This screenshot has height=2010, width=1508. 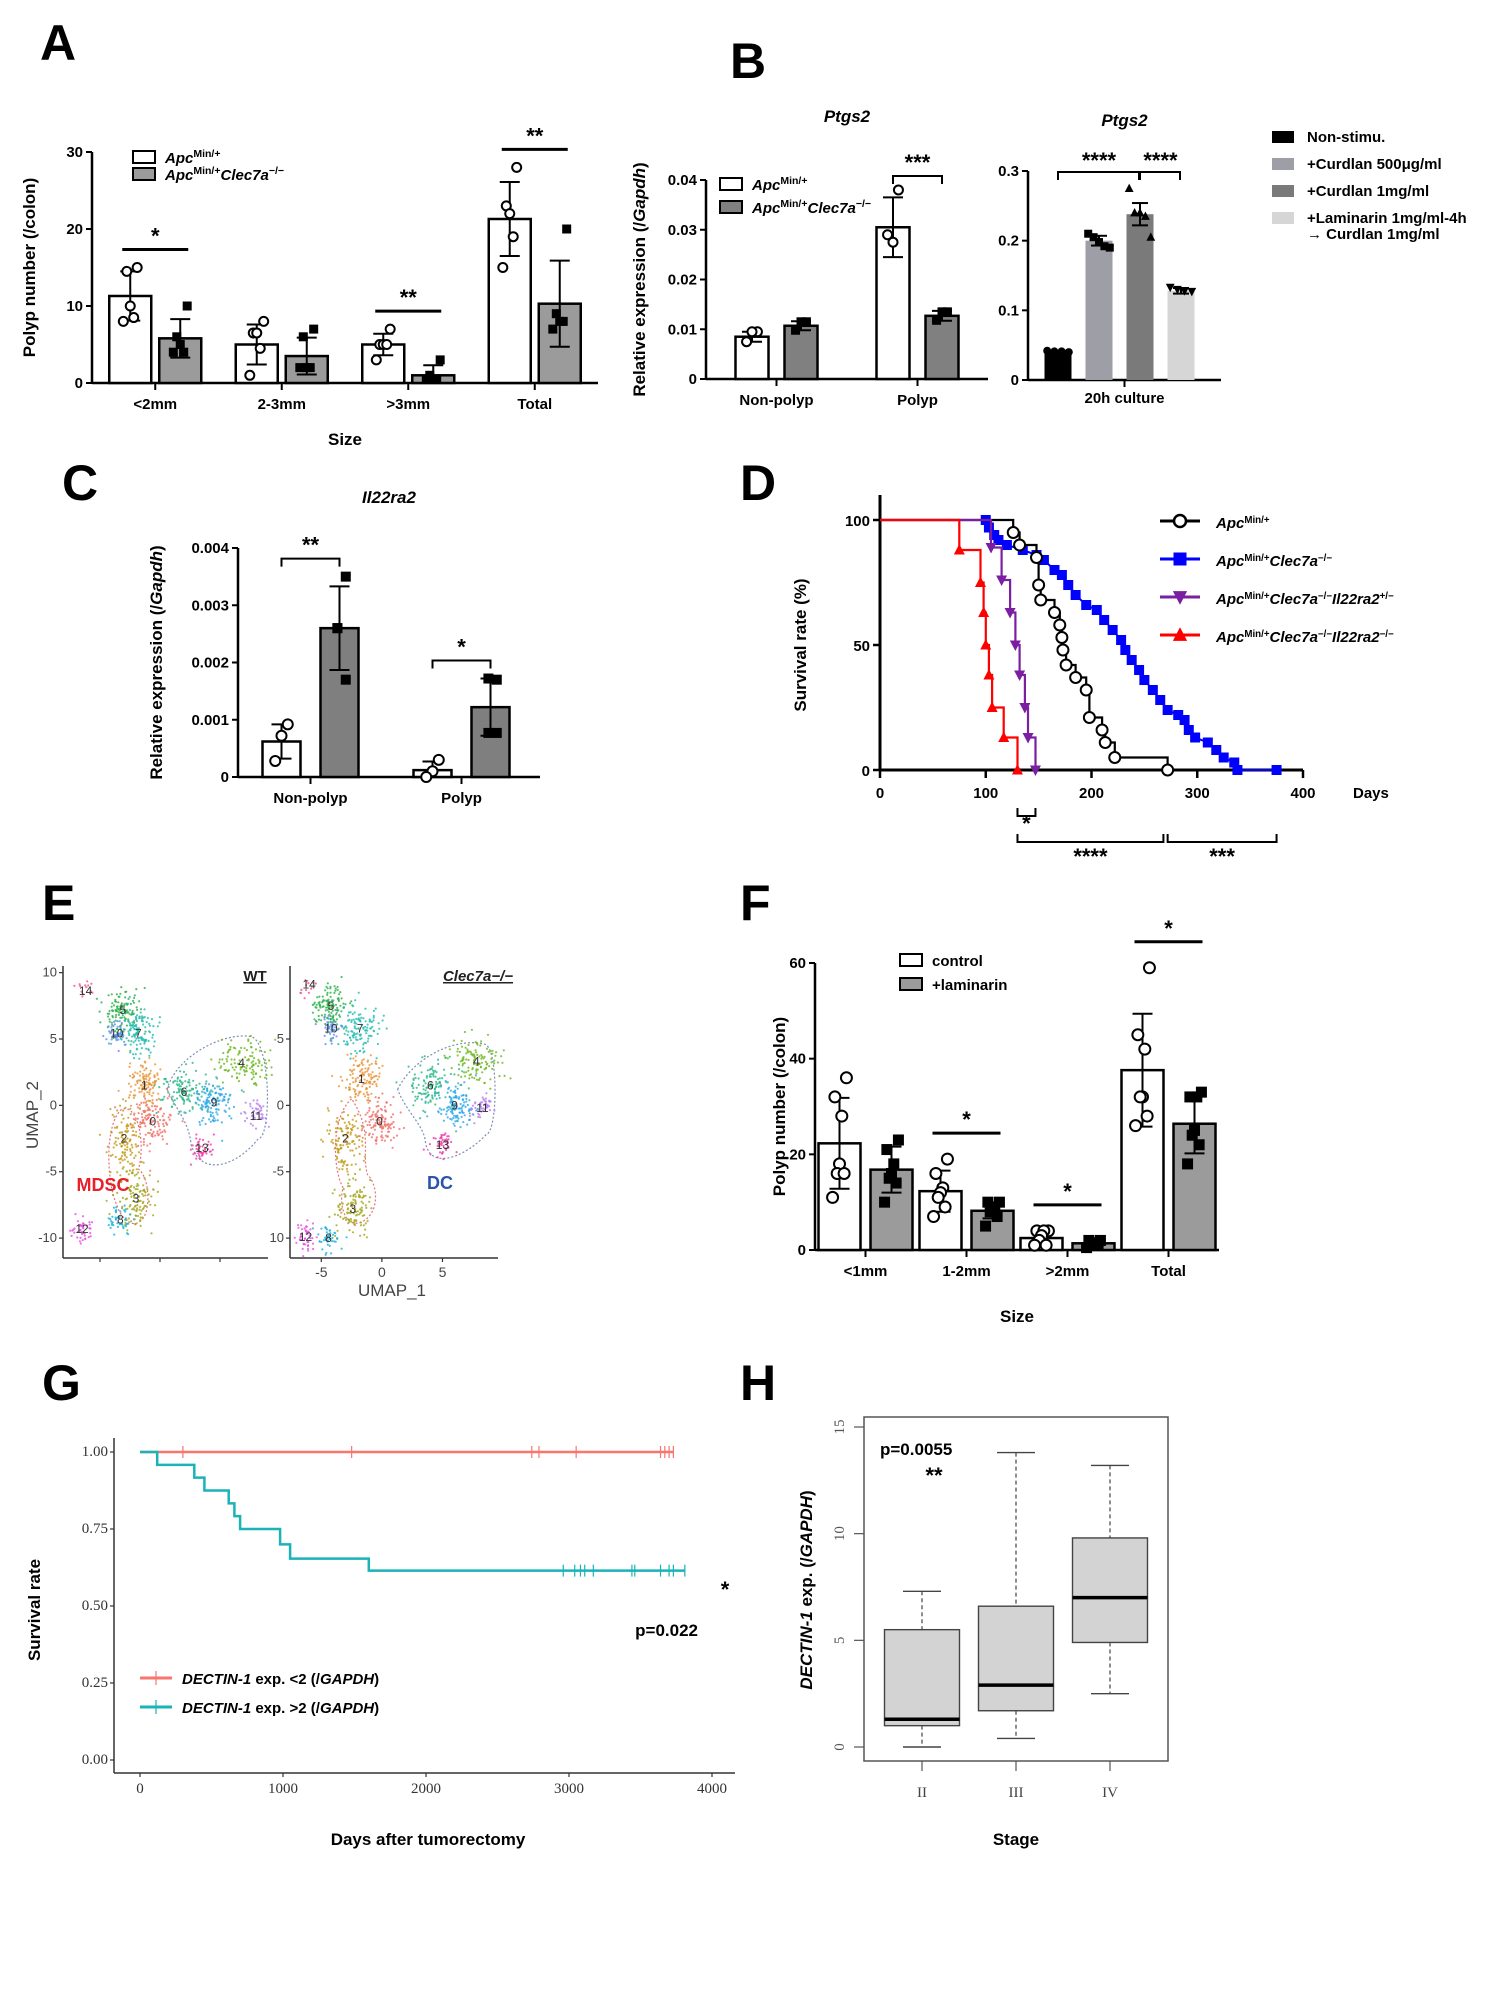 What do you see at coordinates (1222, 856) in the screenshot?
I see `significance-label: ***` at bounding box center [1222, 856].